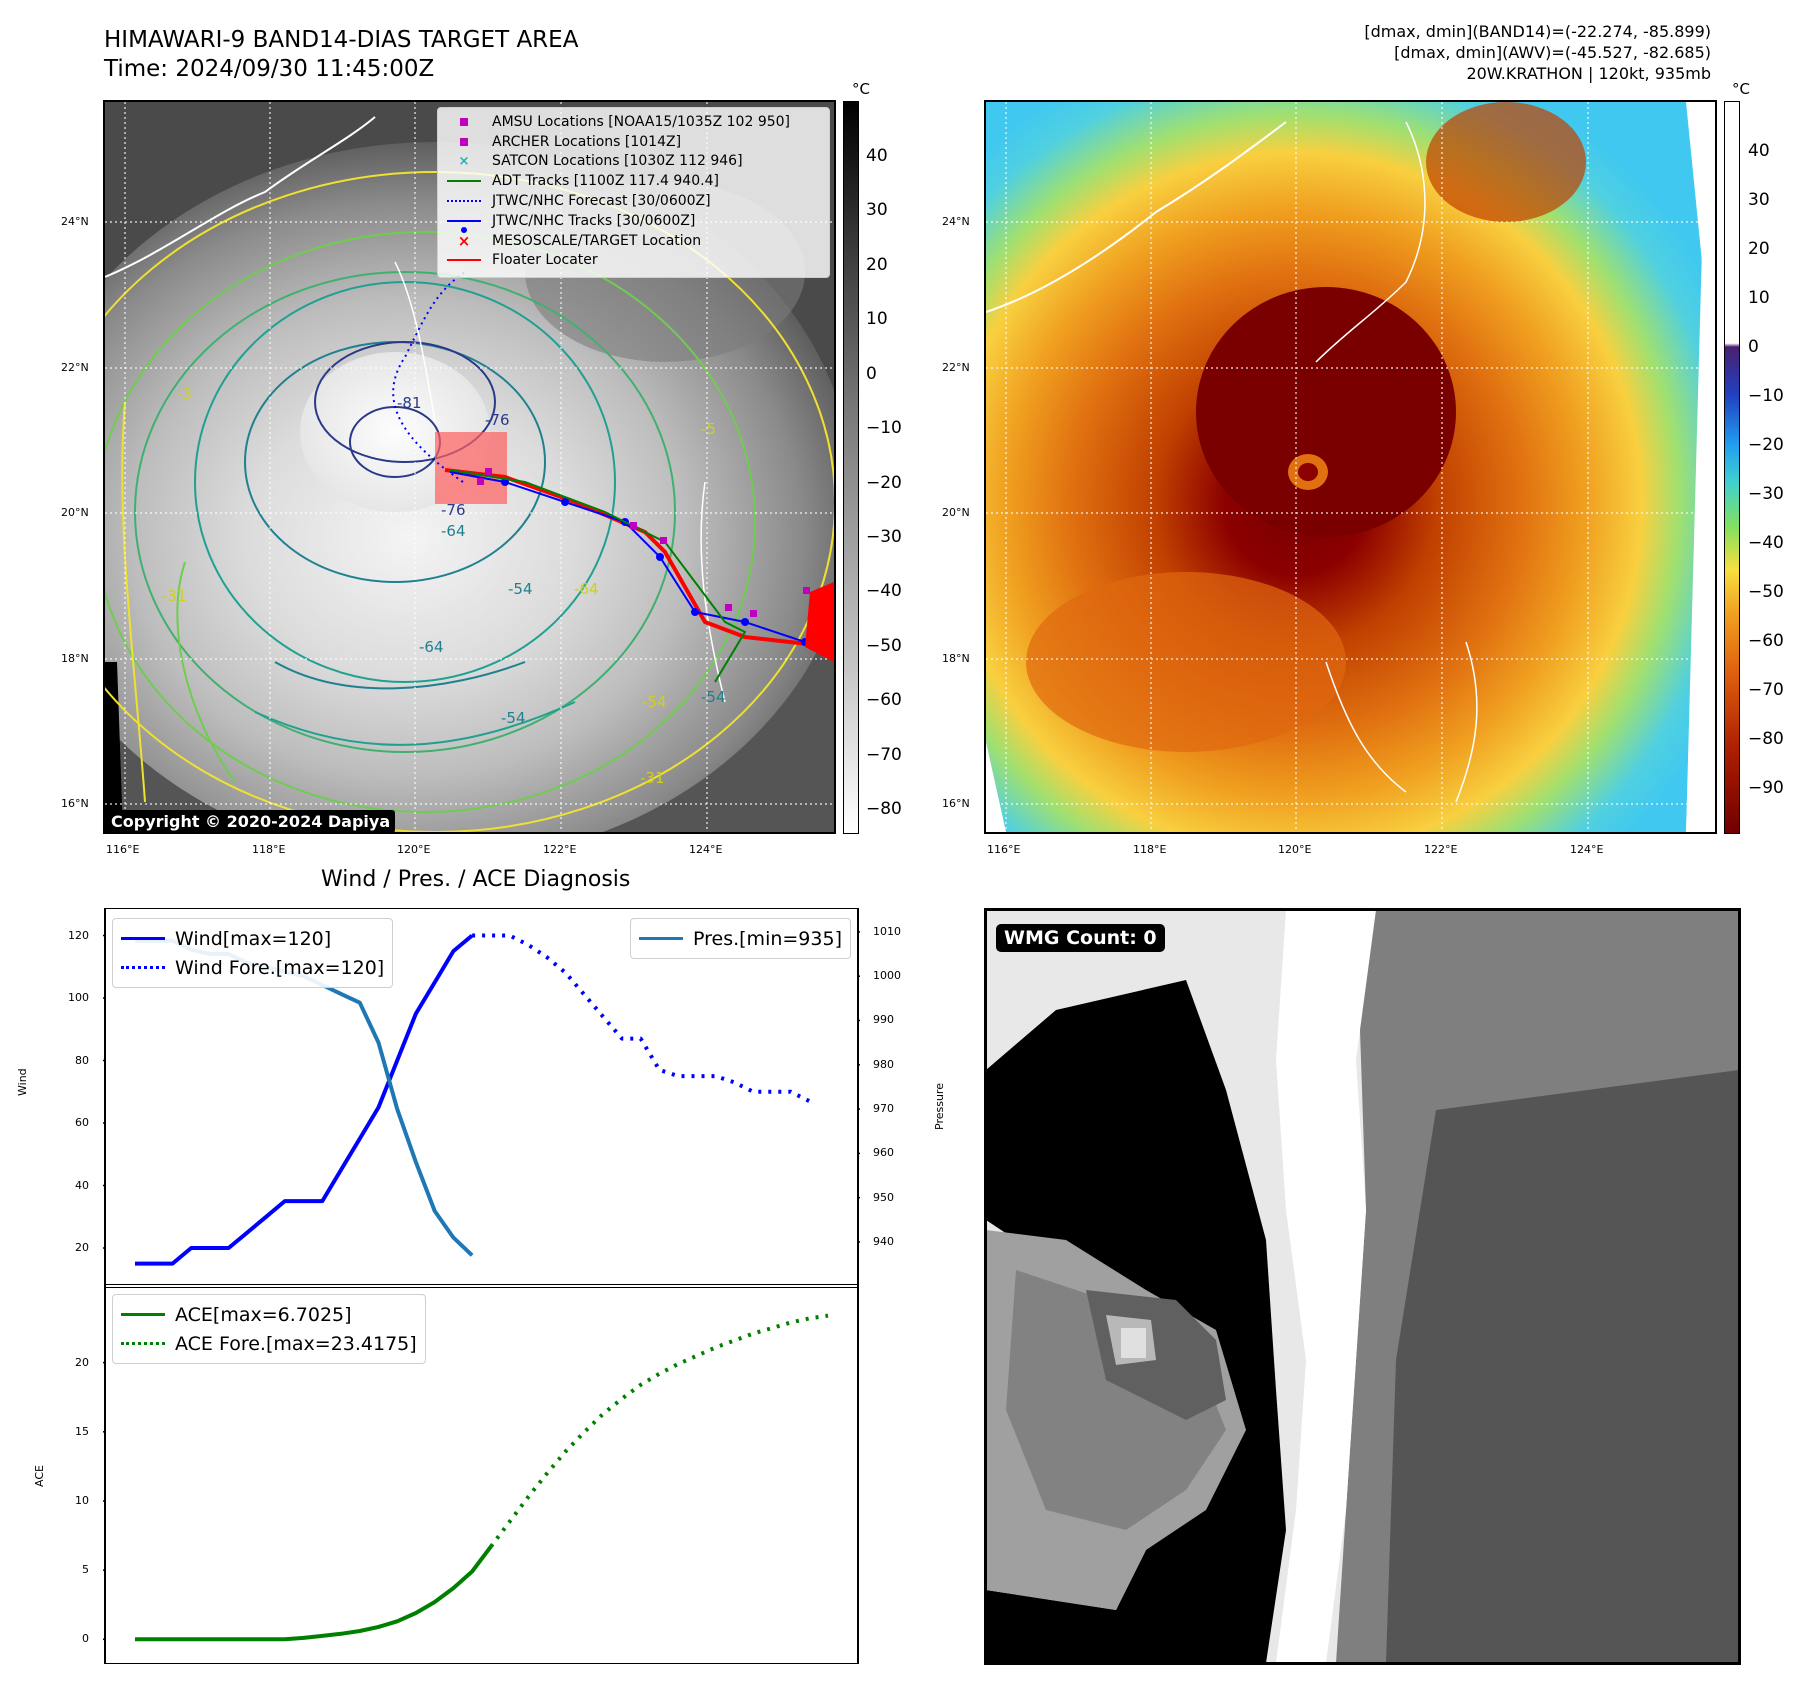 Image resolution: width=1797 pixels, height=1690 pixels. I want to click on legend-label: MESOSCALE/TARGET Location, so click(597, 240).